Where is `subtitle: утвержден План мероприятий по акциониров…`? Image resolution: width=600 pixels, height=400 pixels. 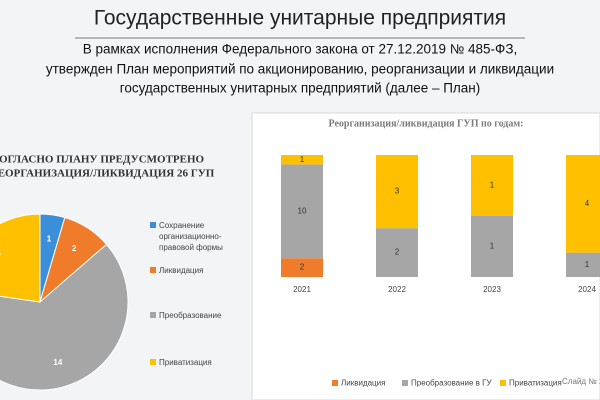 subtitle: утвержден План мероприятий по акциониров… is located at coordinates (300, 69).